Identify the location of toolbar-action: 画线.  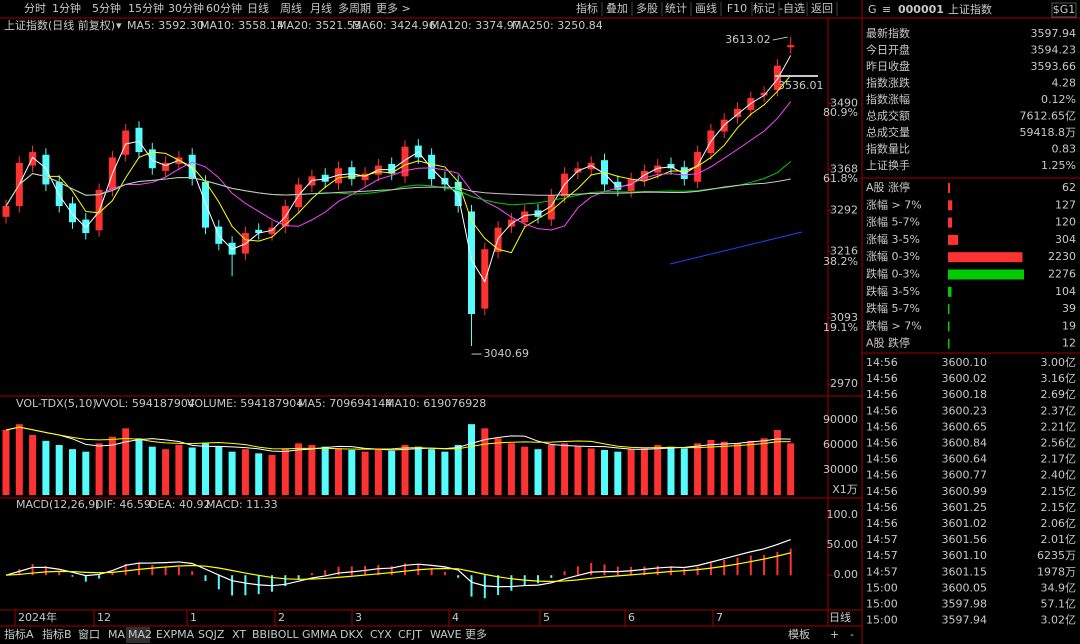
(706, 8).